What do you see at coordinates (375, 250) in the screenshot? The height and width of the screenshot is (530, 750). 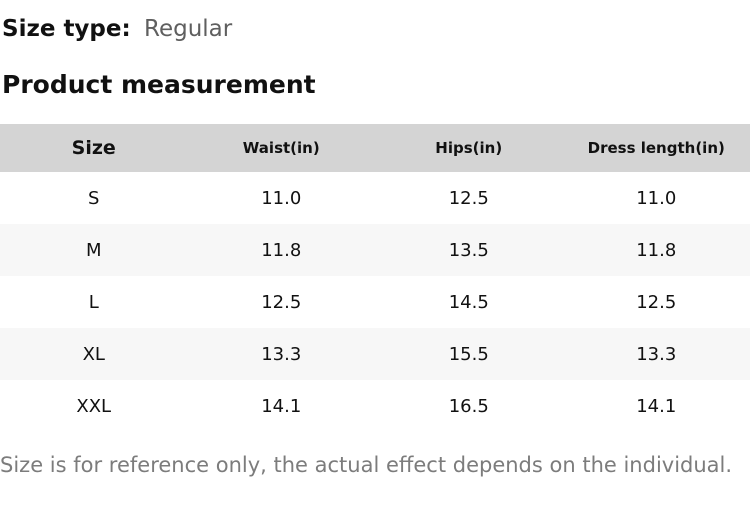 I see `table-row: M 11.8 13.5 11.8` at bounding box center [375, 250].